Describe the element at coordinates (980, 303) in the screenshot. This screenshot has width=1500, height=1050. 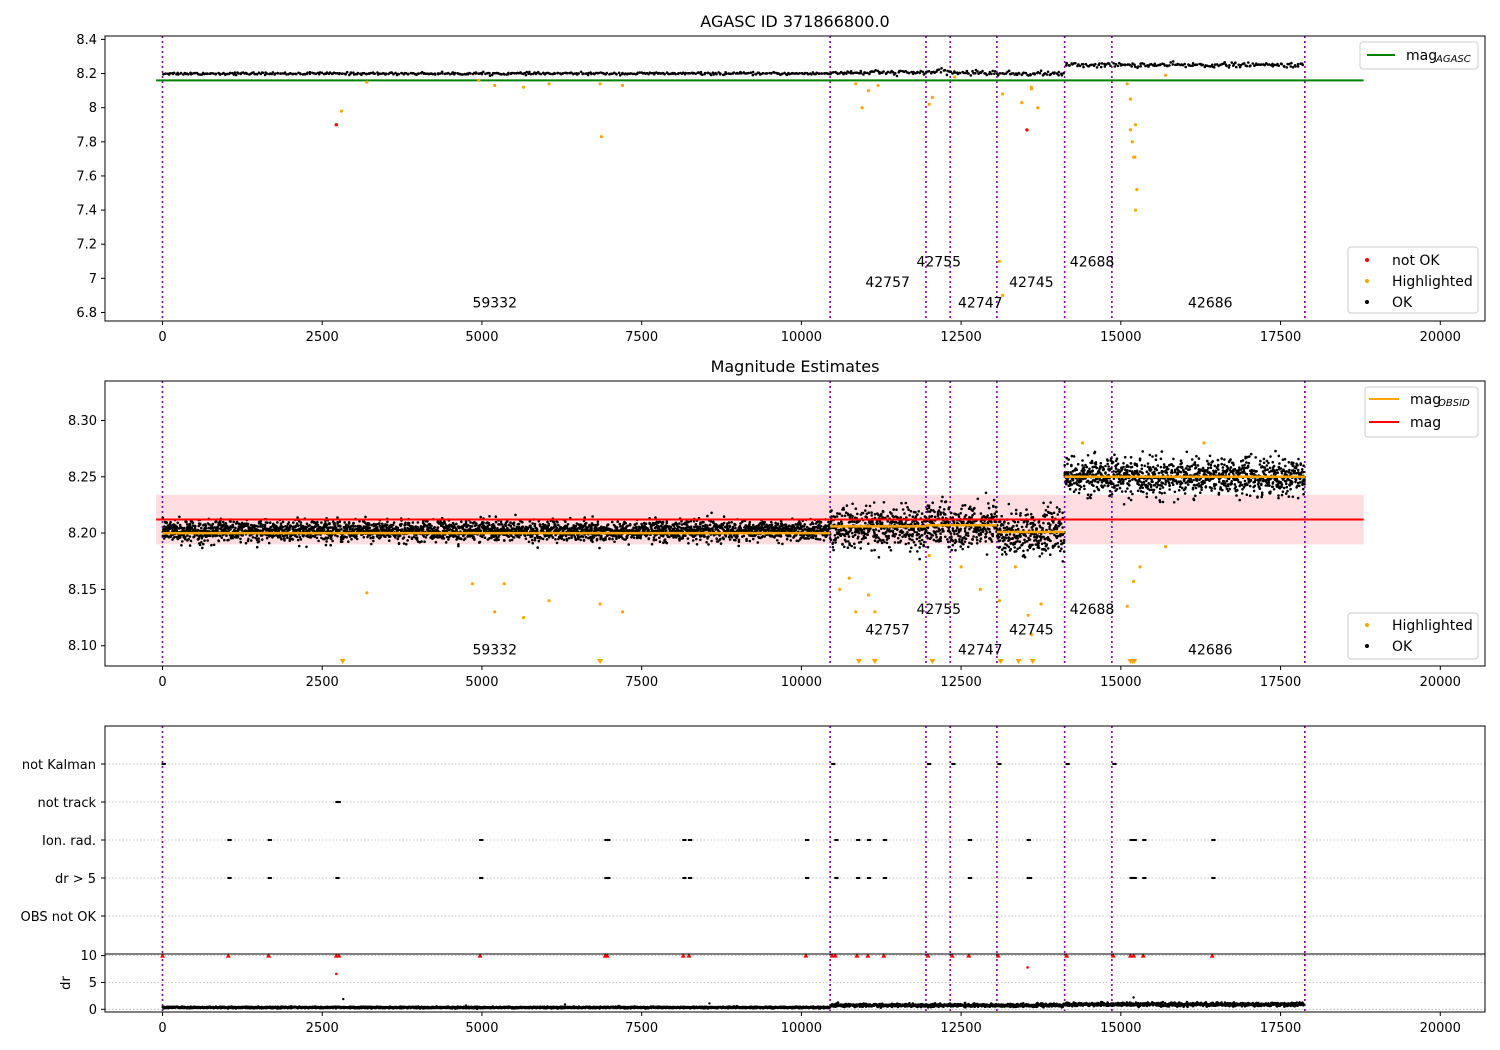
I see `p1-obsid-label: 42747` at that location.